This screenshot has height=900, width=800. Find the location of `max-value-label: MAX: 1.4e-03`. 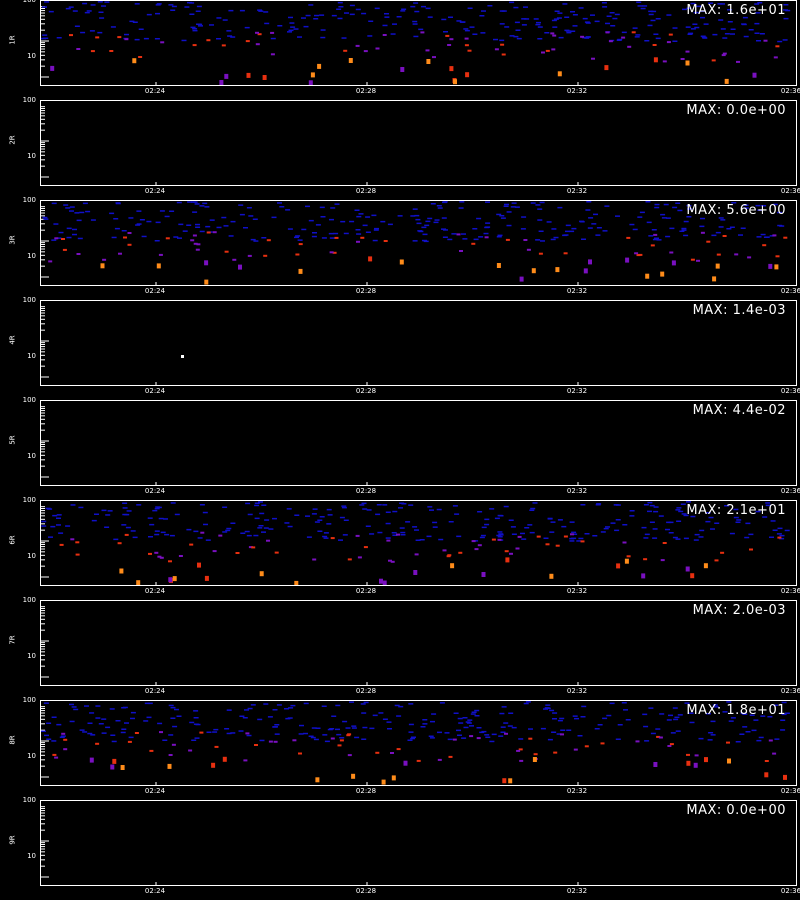

max-value-label: MAX: 1.4e-03 is located at coordinates (739, 310).